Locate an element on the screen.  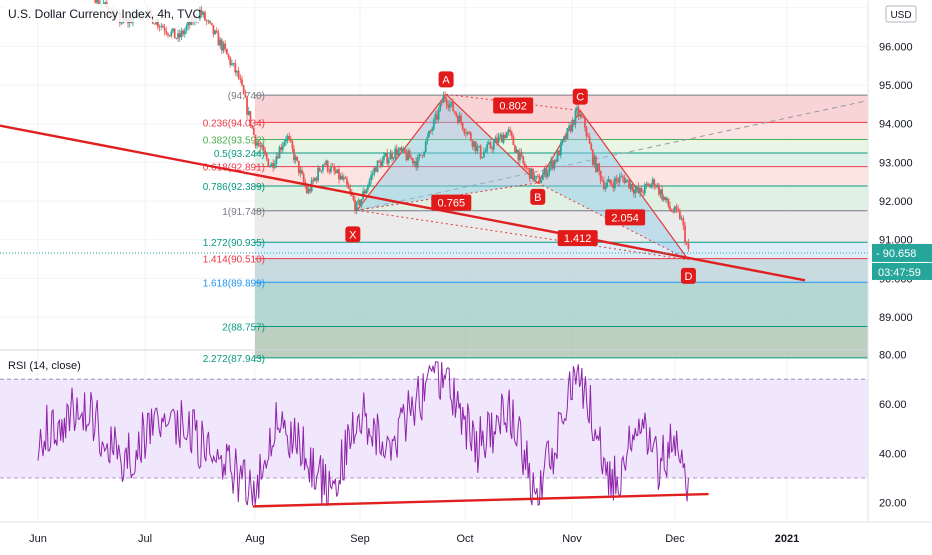
ratio-label: 0.802 is located at coordinates (513, 106).